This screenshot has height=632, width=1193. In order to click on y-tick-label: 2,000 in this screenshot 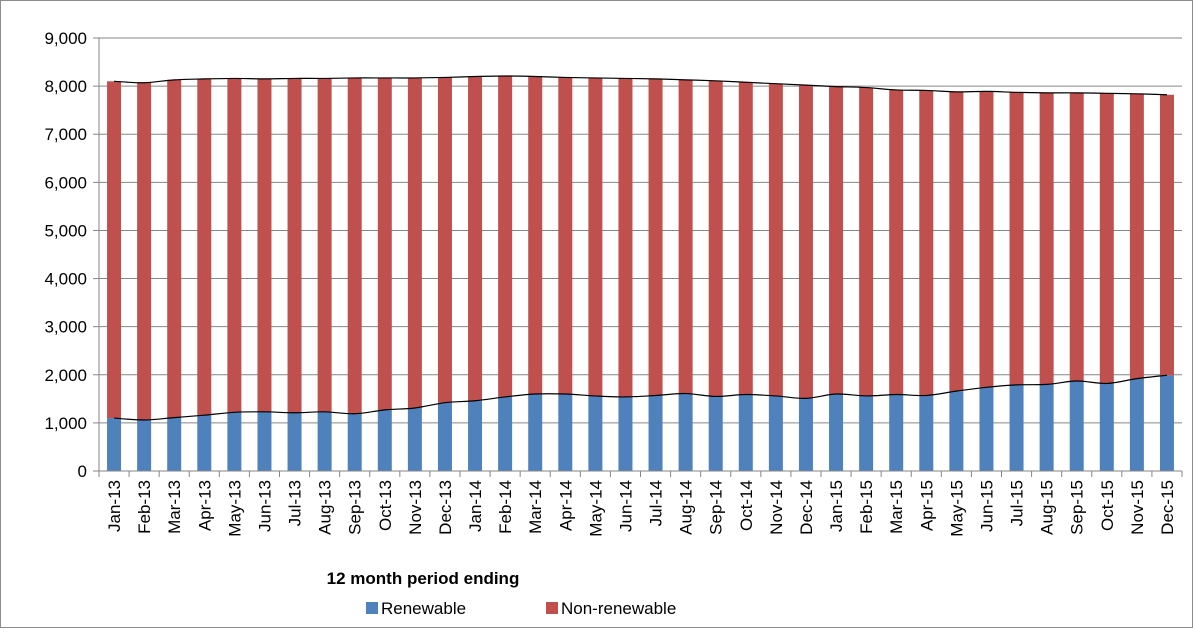, I will do `click(65, 375)`.